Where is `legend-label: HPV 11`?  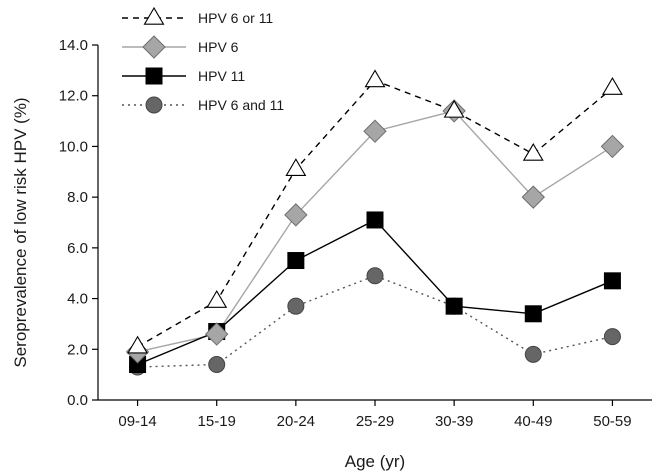 legend-label: HPV 11 is located at coordinates (221, 76).